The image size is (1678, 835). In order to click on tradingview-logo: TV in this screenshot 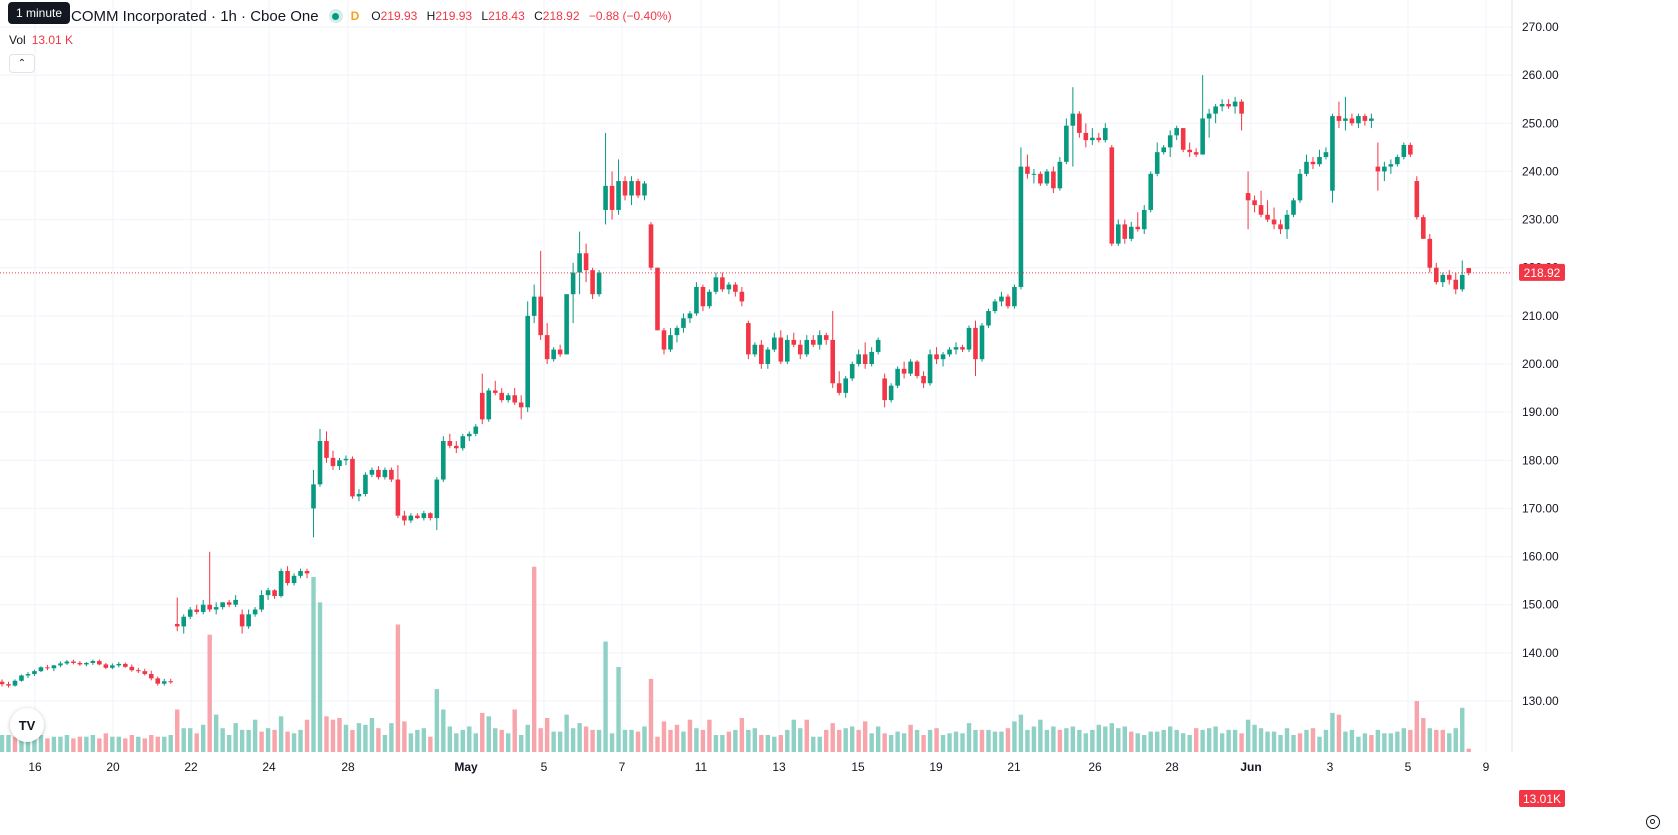, I will do `click(27, 725)`.